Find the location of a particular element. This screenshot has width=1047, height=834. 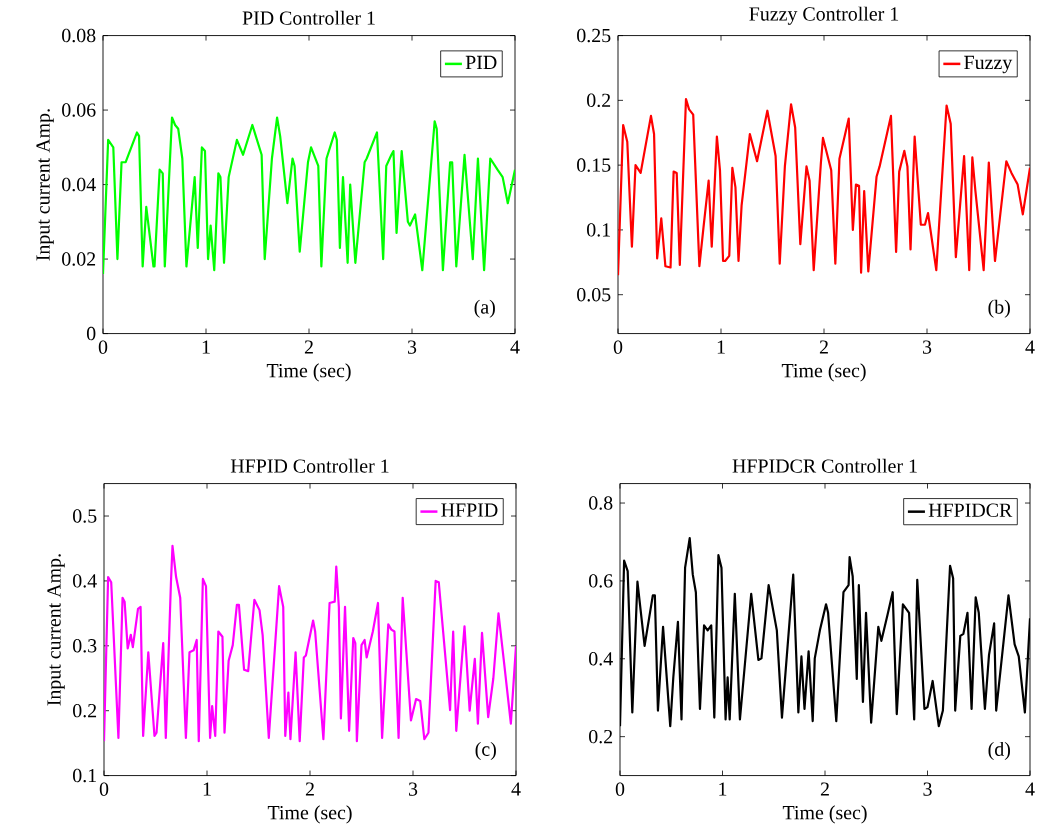

legend-label: Fuzzy is located at coordinates (988, 65).